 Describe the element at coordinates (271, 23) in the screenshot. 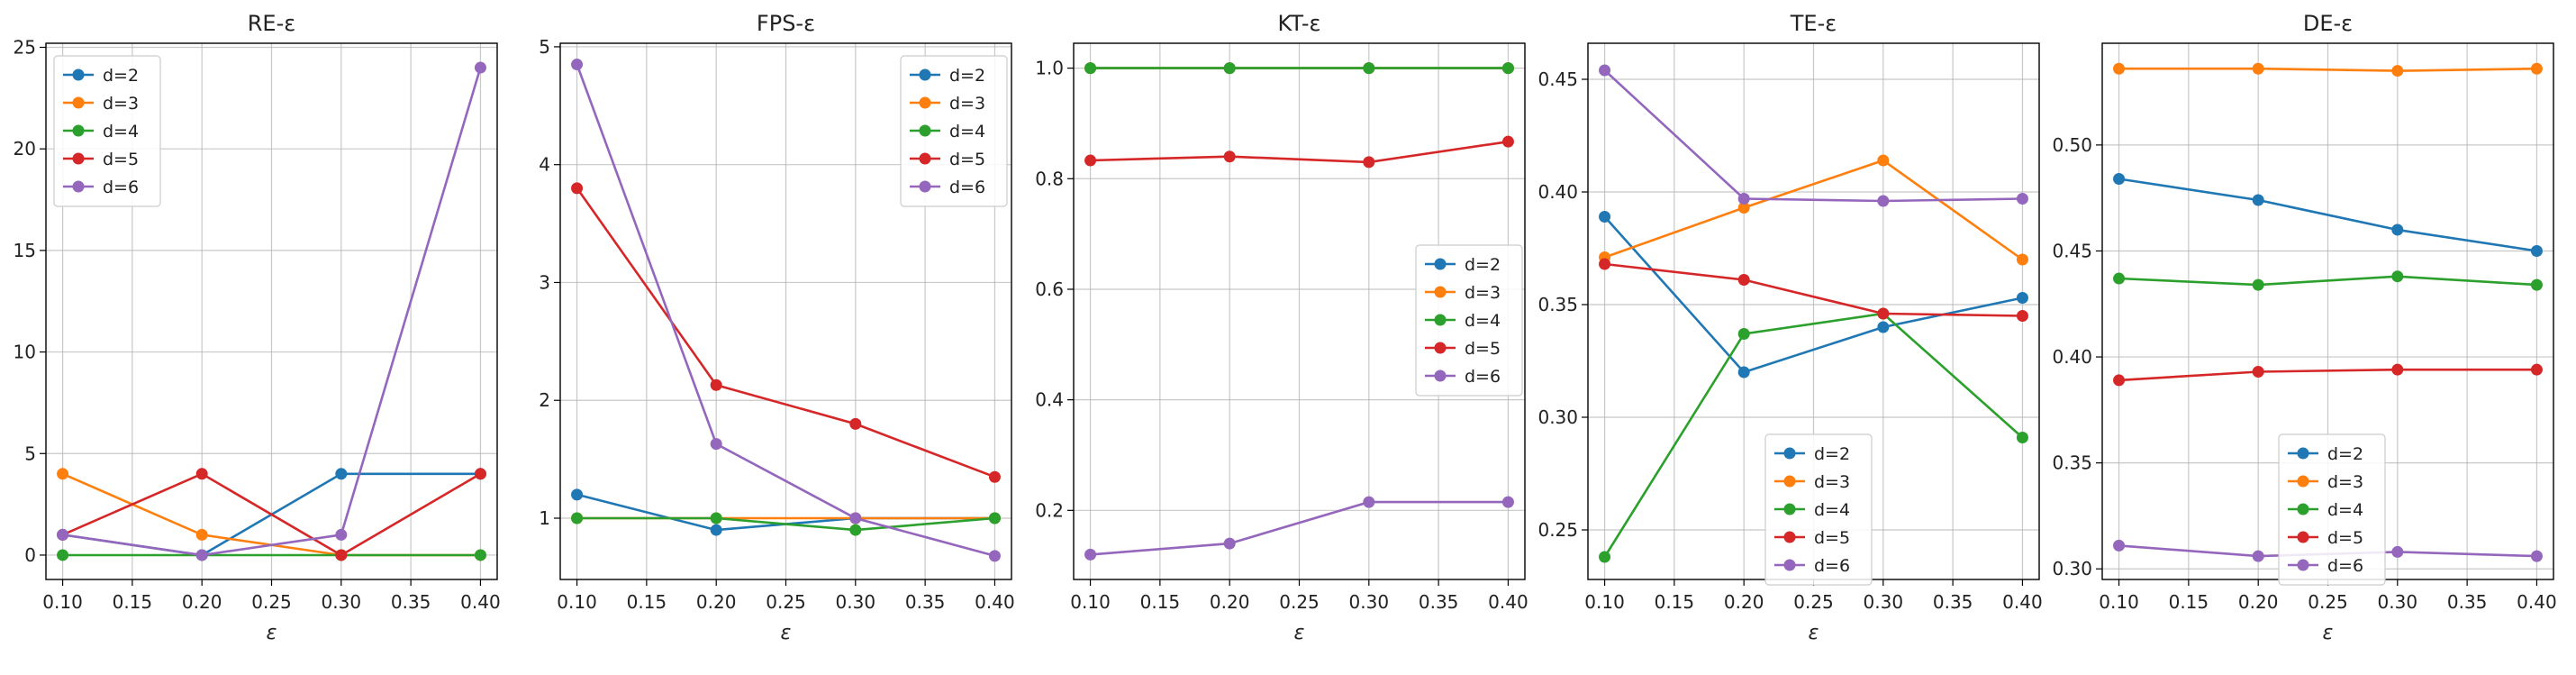

I see `chart-title: RE-ε` at that location.